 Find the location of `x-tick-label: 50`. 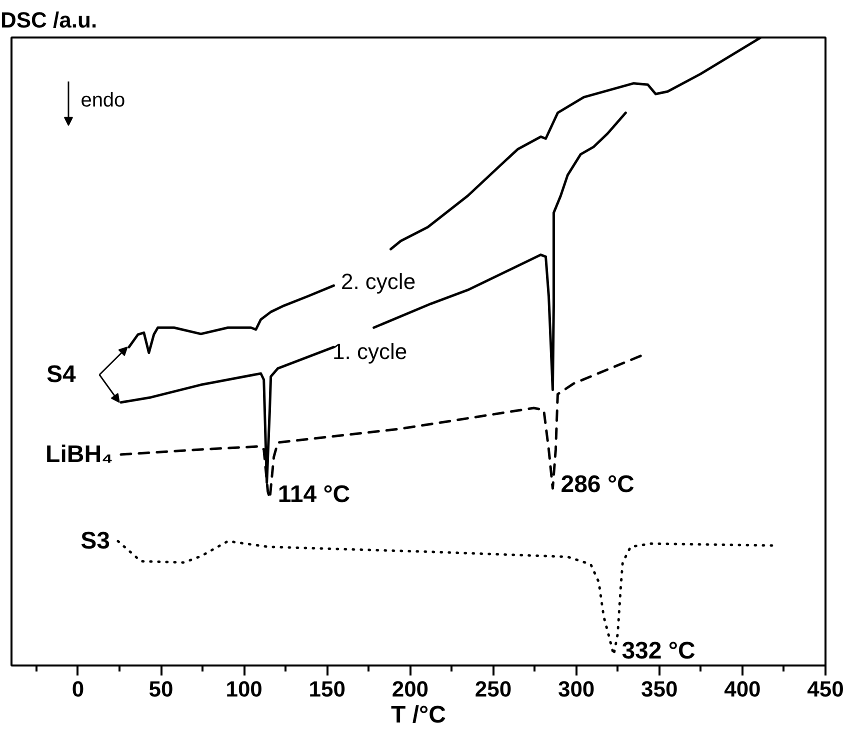

x-tick-label: 50 is located at coordinates (161, 689).